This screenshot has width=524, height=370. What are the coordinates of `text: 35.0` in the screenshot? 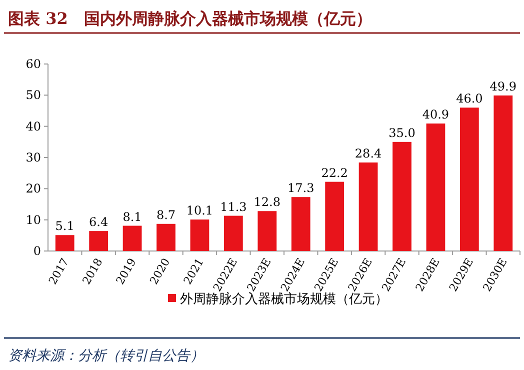 It's located at (402, 133).